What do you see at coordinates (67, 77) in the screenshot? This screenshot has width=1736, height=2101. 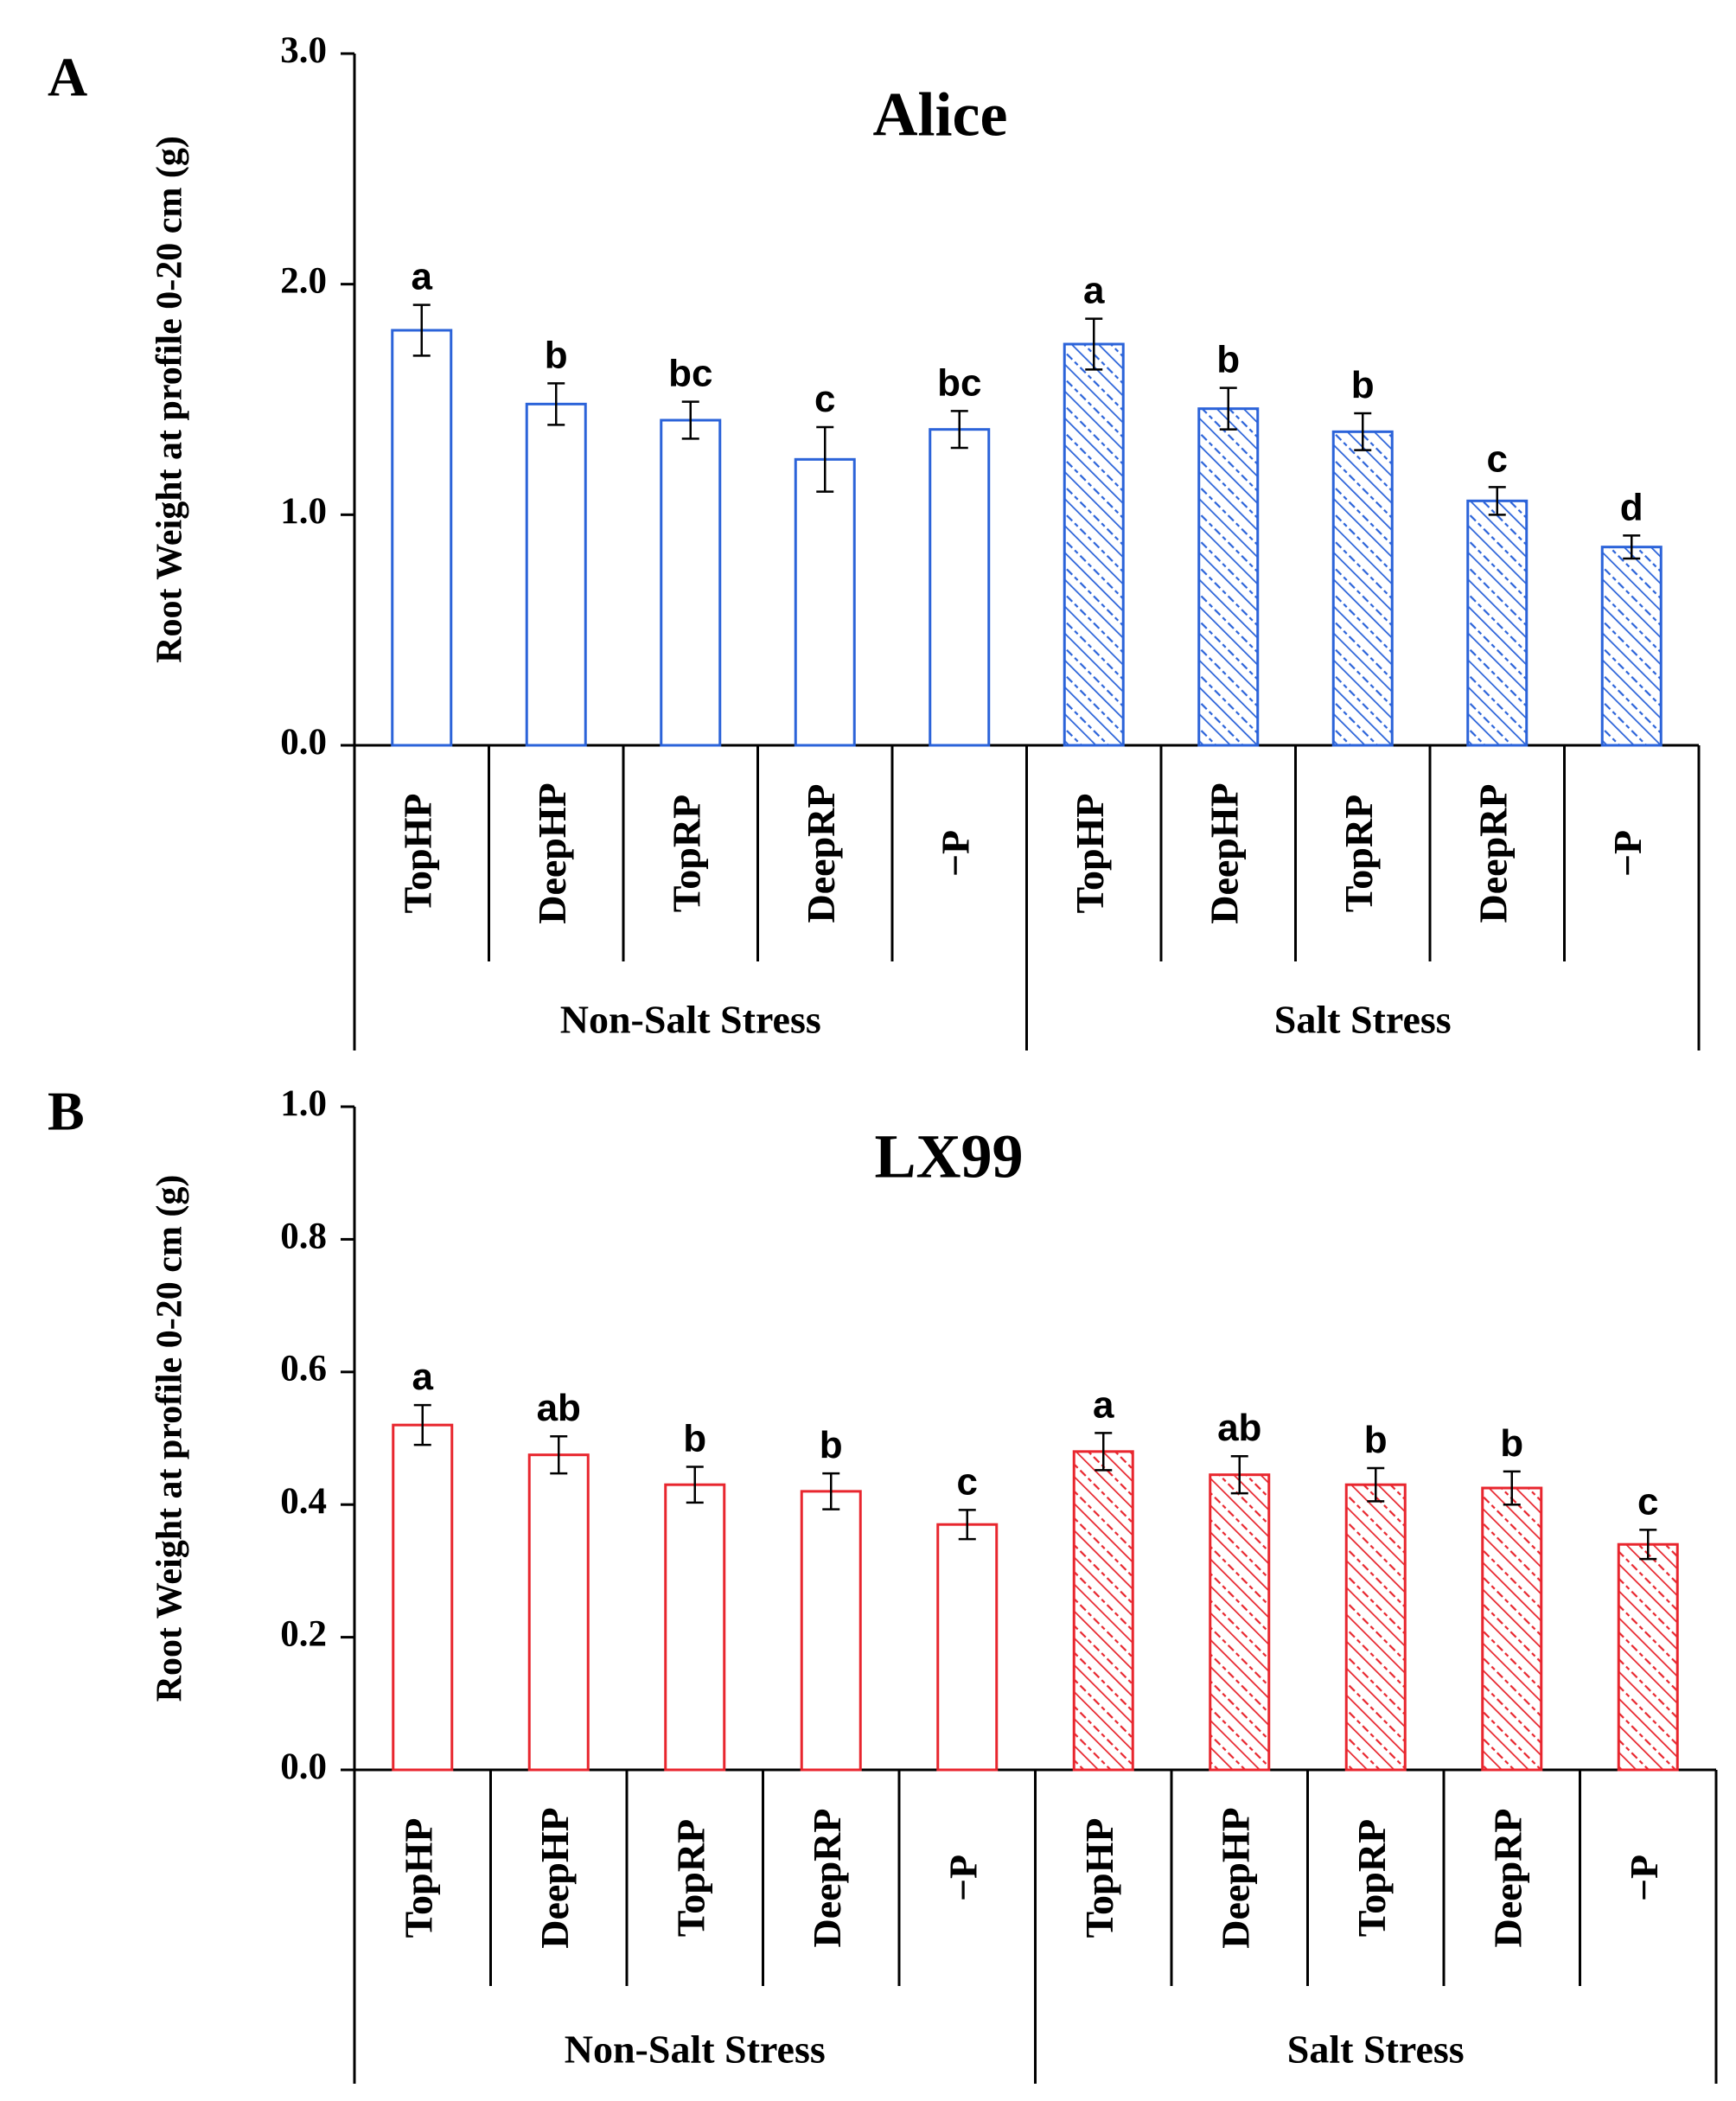 I see `panel-letter: A` at bounding box center [67, 77].